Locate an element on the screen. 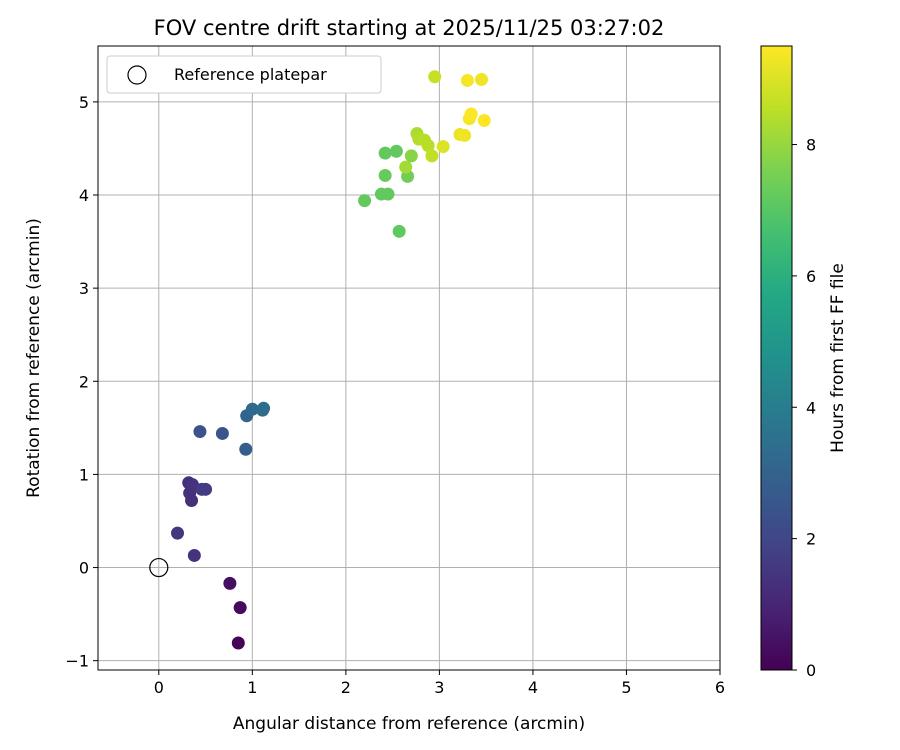 The height and width of the screenshot is (750, 900). x-axis-ticks: 0 1 2 3 4 5 6 is located at coordinates (439, 683).